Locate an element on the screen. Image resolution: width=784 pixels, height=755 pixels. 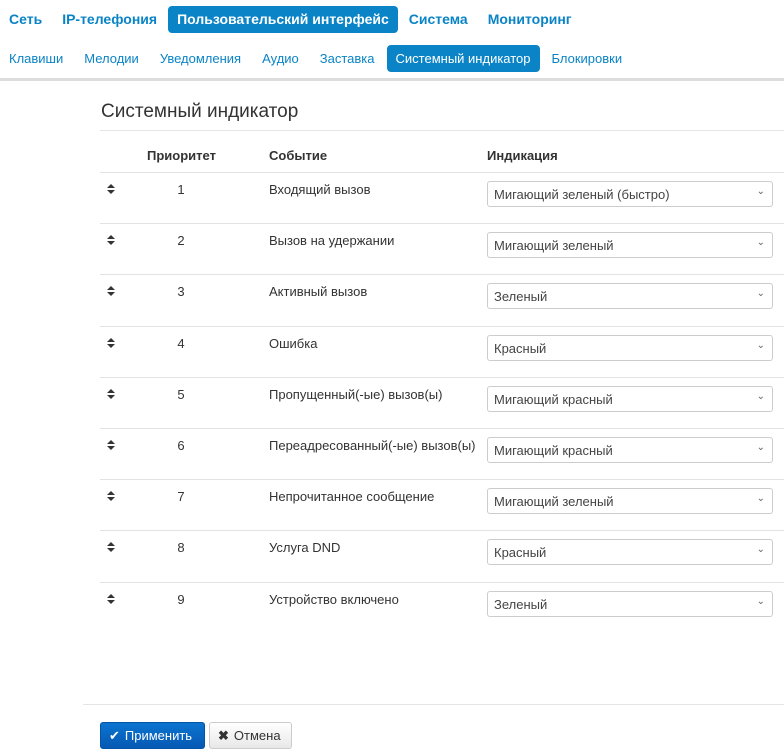
event-cell: Услуга DND is located at coordinates (305, 548).